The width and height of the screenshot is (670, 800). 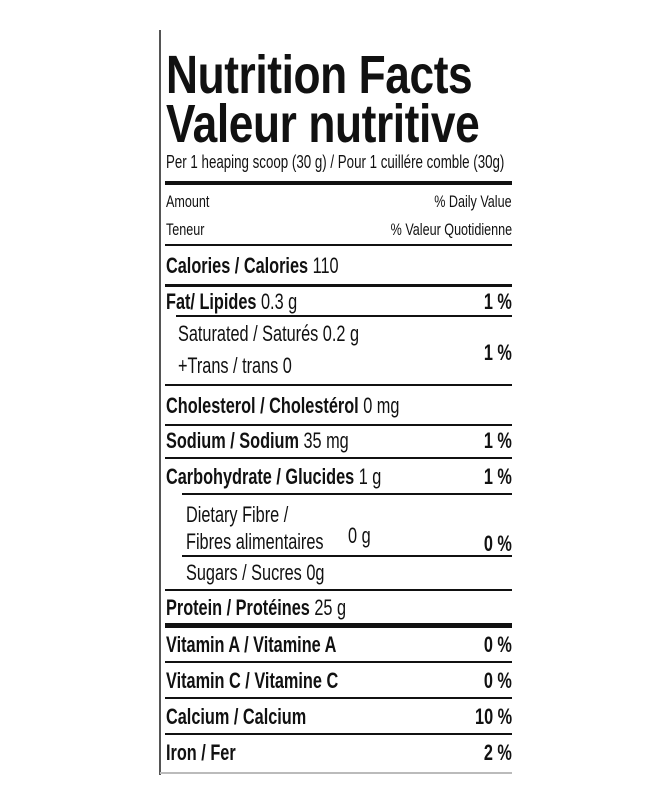 I want to click on protein-value: 25 g, so click(x=330, y=607).